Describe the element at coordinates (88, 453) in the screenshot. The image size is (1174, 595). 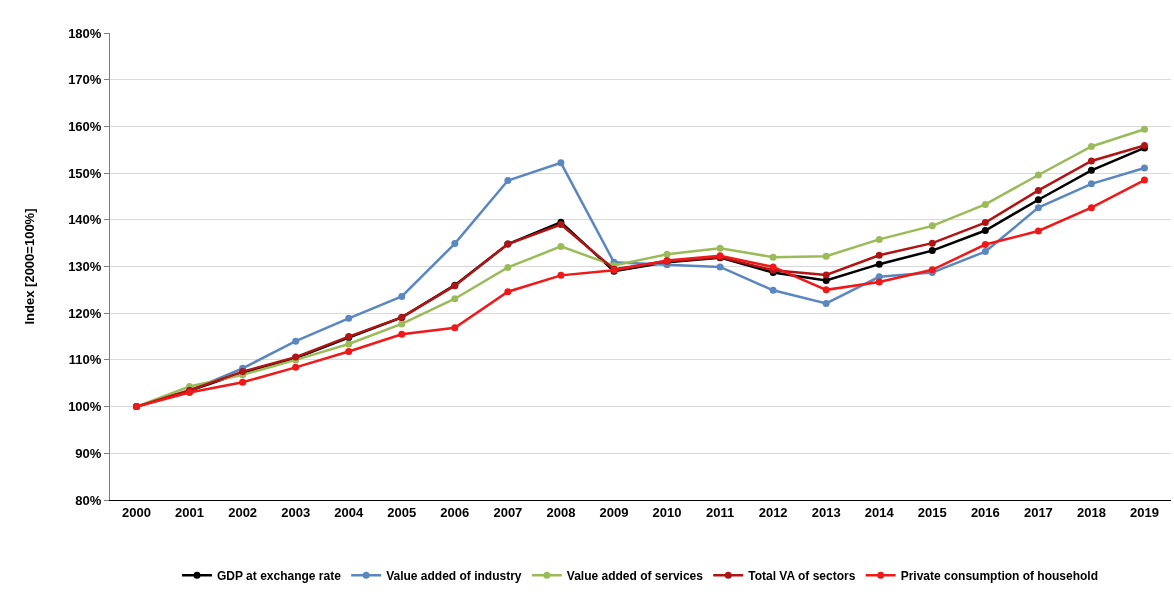
I see `y-tick-label: 90%` at that location.